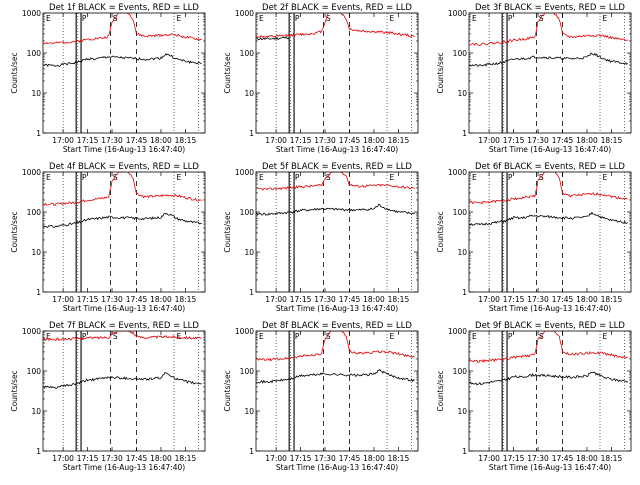  Describe the element at coordinates (337, 167) in the screenshot. I see `panel-title: Det 5f BLACK = Events, RED = LLD` at that location.